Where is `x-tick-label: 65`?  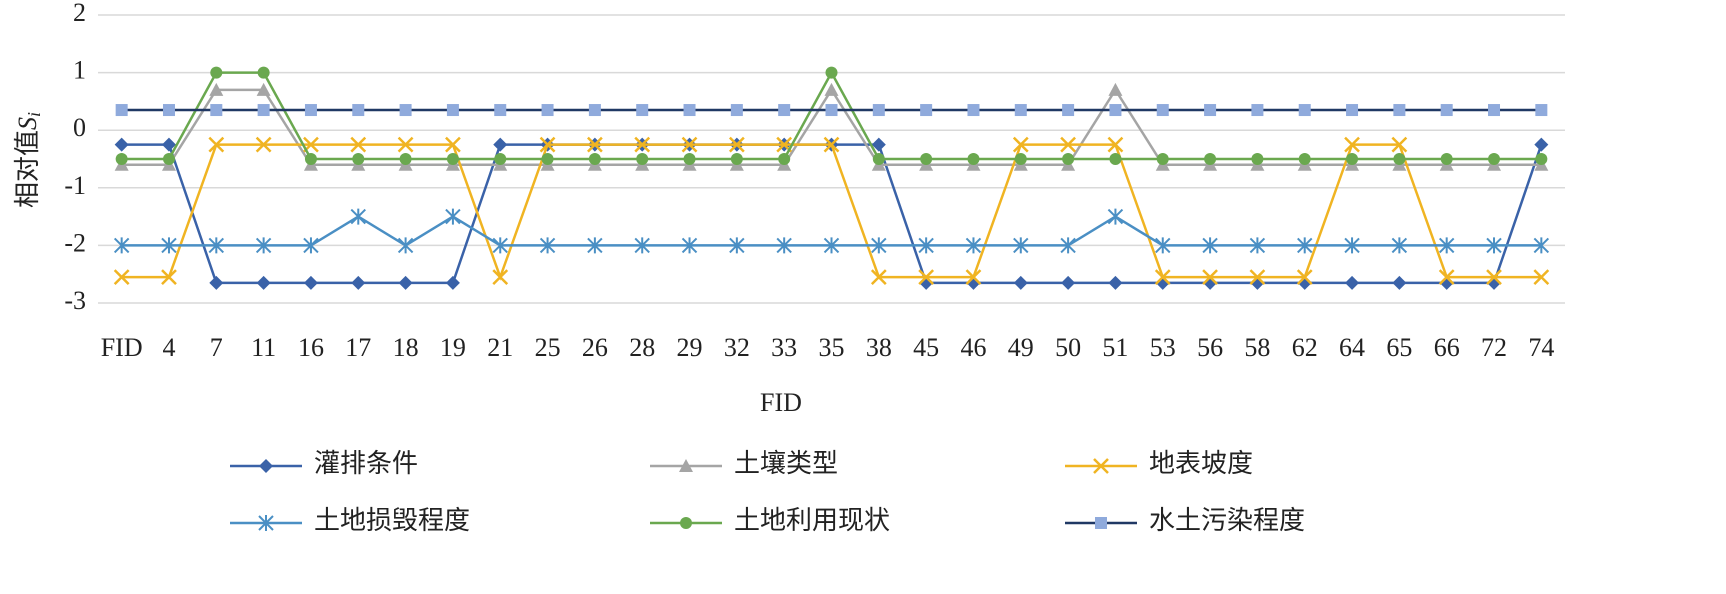 x-tick-label: 65 is located at coordinates (1399, 347).